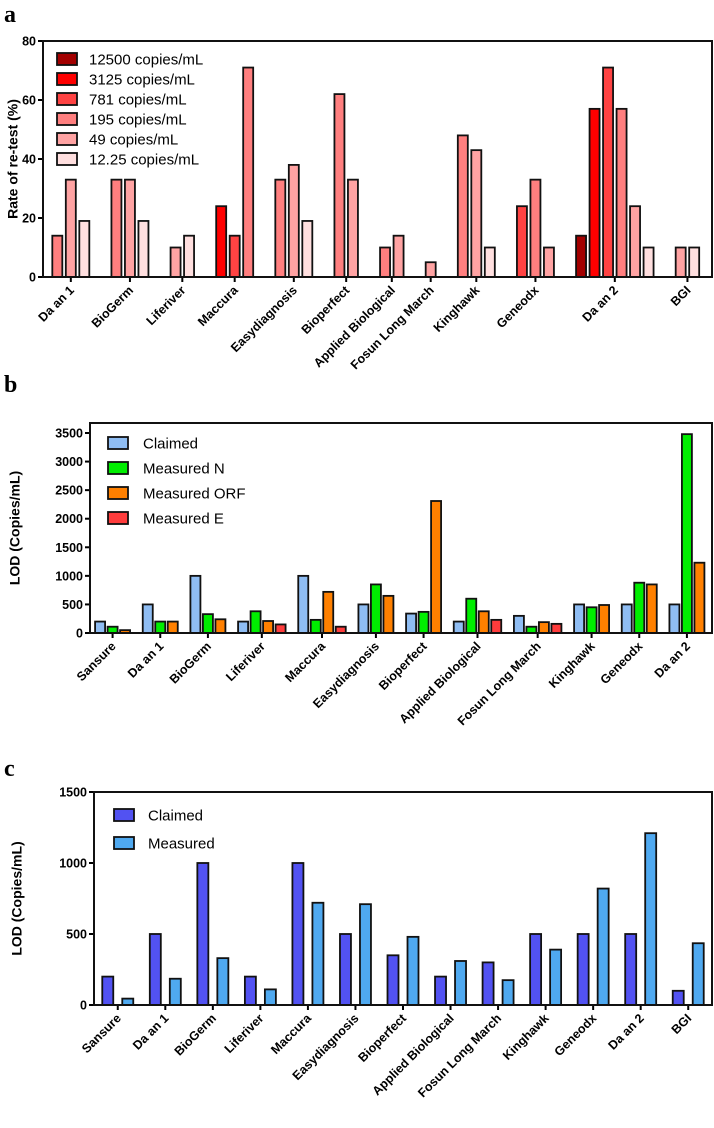  What do you see at coordinates (581, 256) in the screenshot?
I see `bar-12500-copies-ml` at bounding box center [581, 256].